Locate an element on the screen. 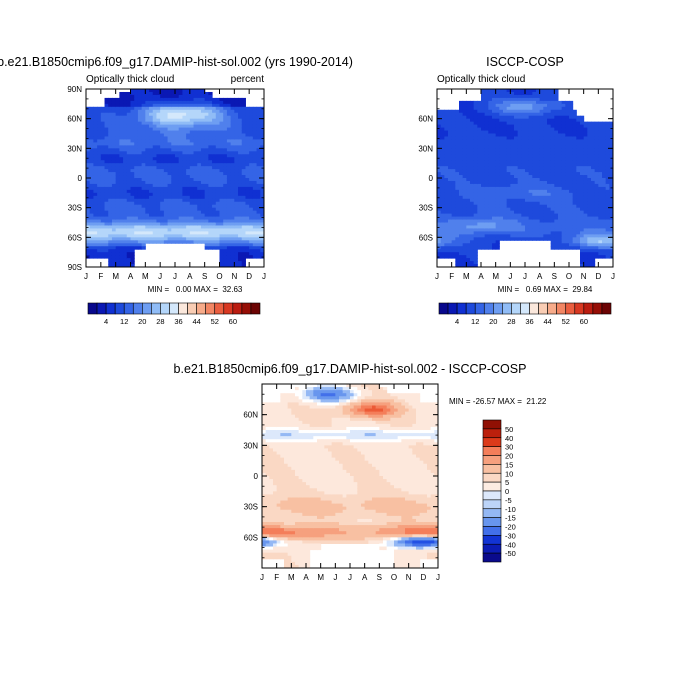  x-tick-label: J is located at coordinates (264, 276).